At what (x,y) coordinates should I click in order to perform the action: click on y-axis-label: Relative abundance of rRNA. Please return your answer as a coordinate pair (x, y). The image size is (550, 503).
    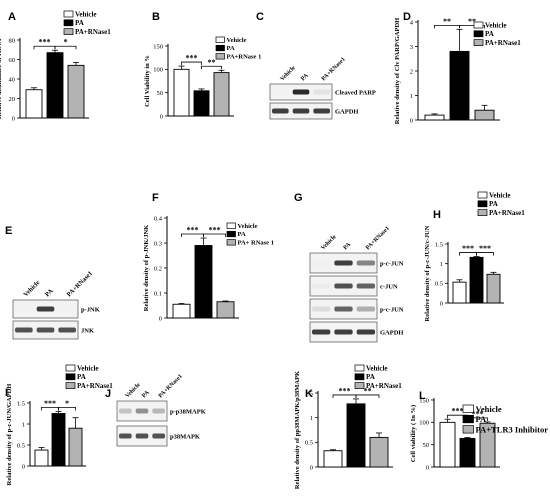
    Looking at the image, I should click on (1, 79).